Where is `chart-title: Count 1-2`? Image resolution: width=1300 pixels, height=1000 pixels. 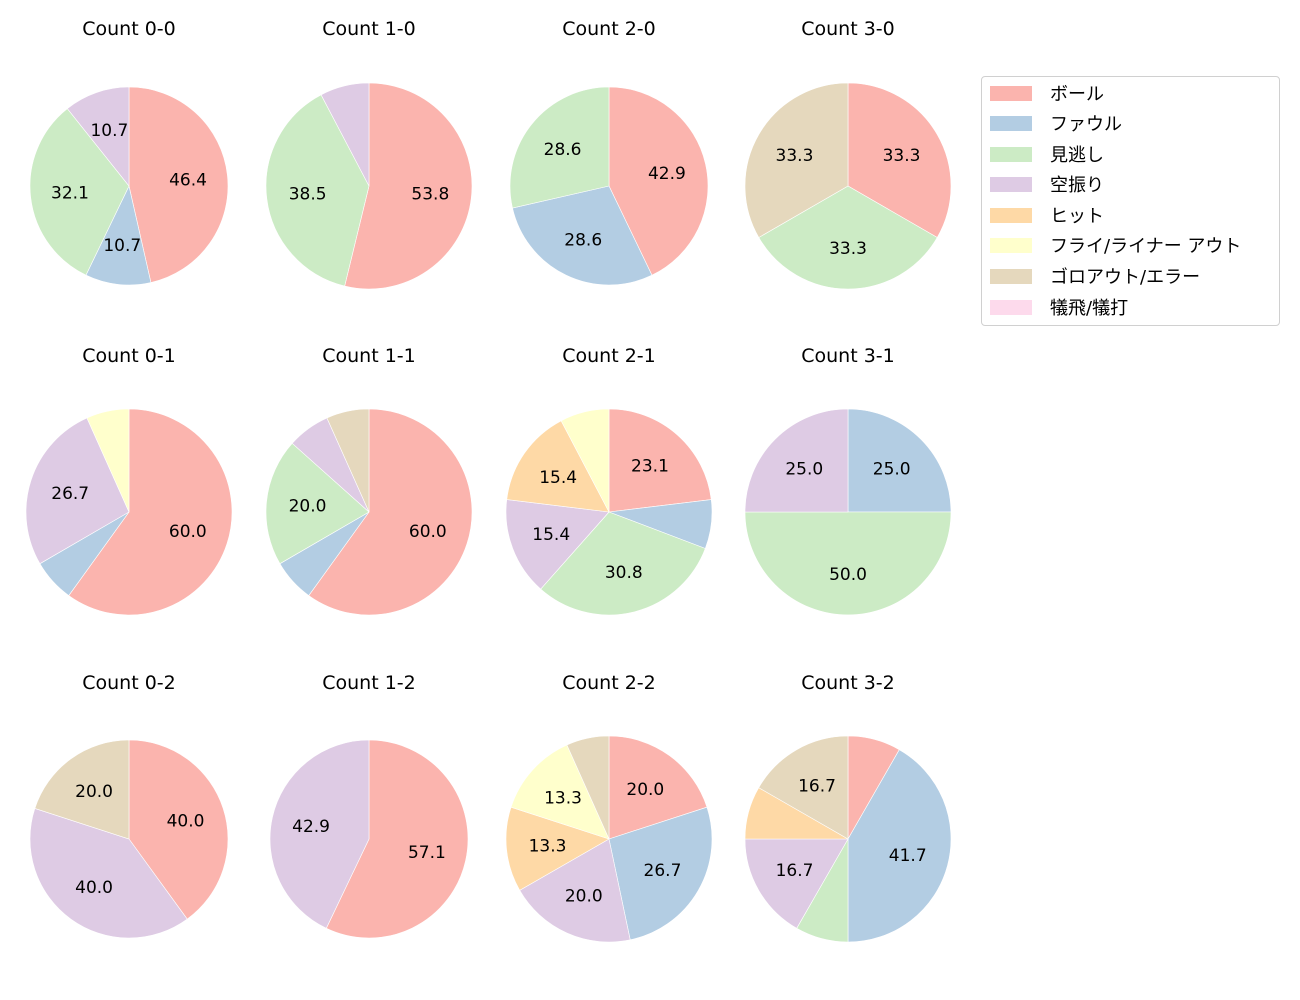
chart-title: Count 1-2 is located at coordinates (369, 683).